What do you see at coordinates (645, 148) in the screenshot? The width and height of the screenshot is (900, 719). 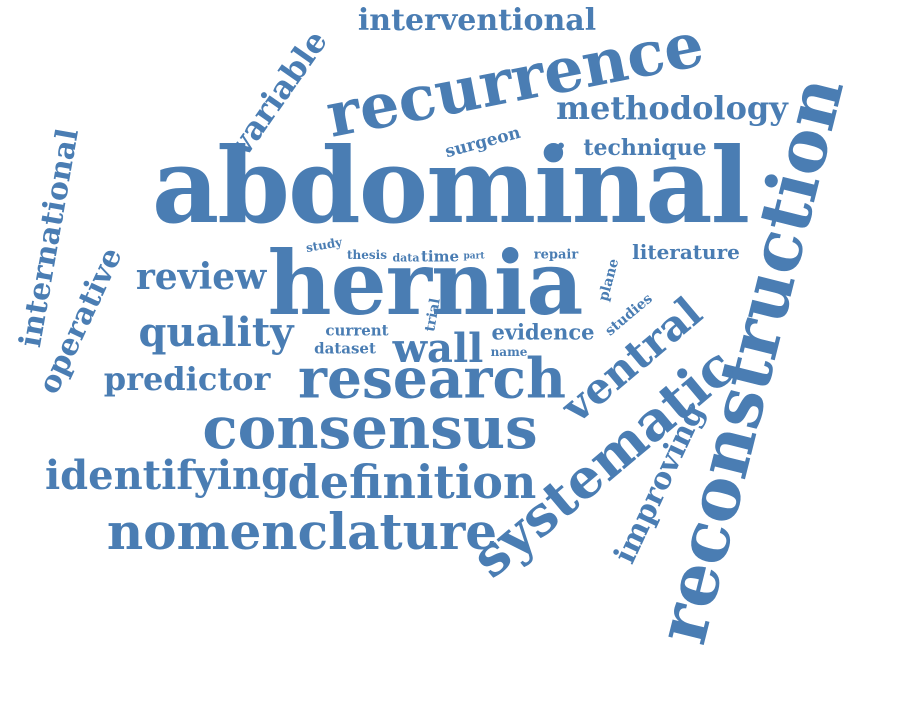 I see `word-technique: technique` at bounding box center [645, 148].